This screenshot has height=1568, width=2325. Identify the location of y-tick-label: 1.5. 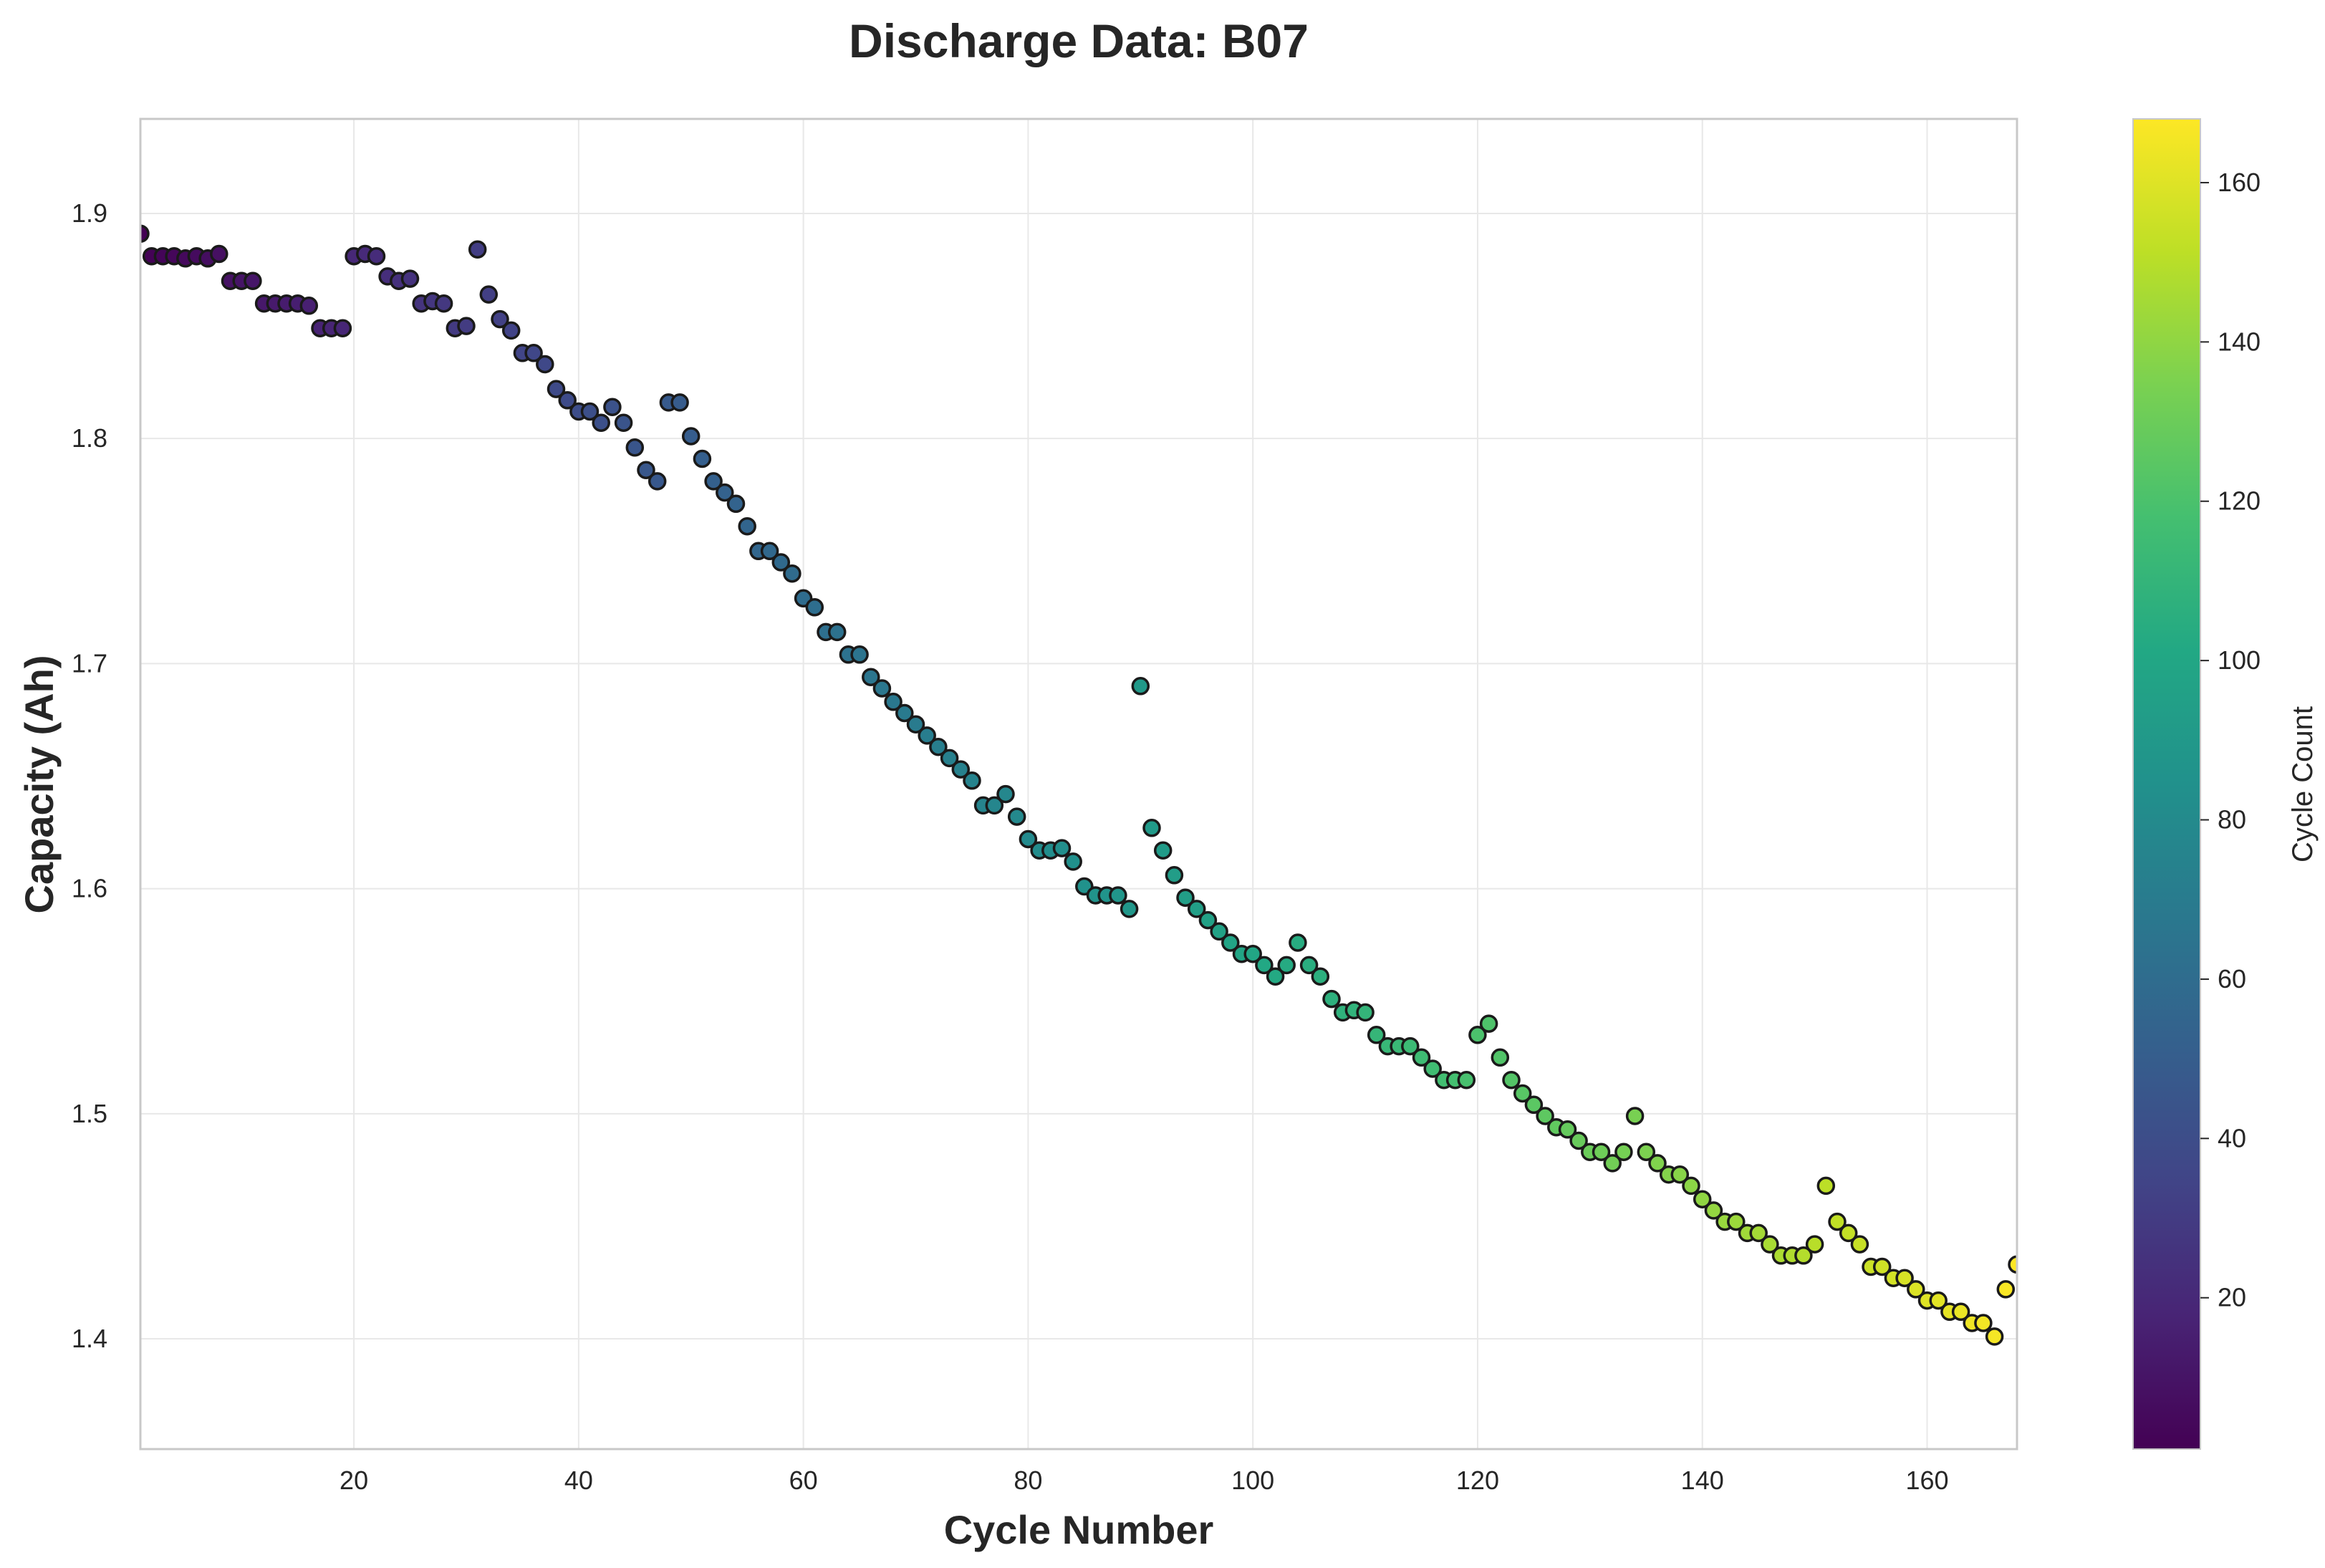
(89, 1114).